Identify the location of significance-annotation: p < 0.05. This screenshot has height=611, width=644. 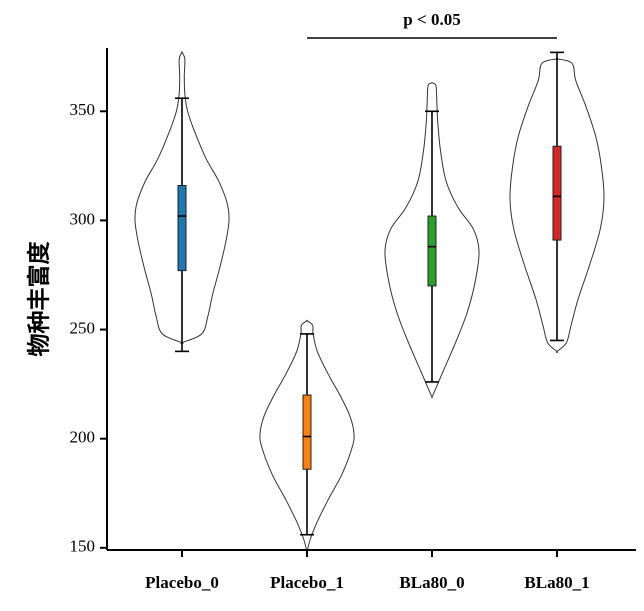
(432, 24).